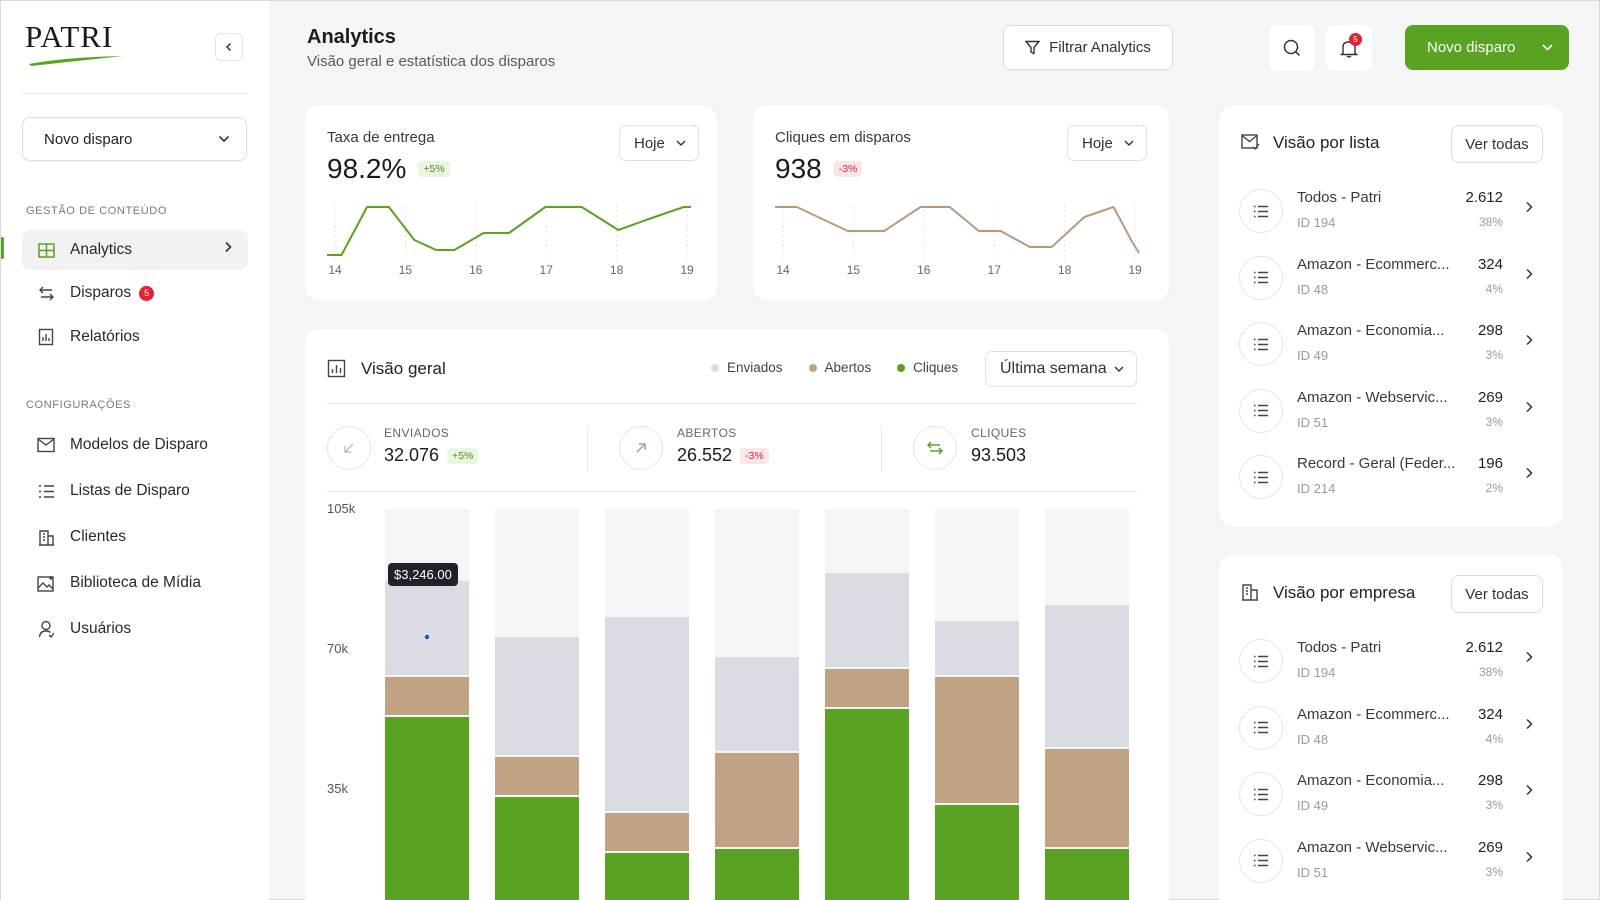 The height and width of the screenshot is (900, 1600). I want to click on list-item-value: 324, so click(1490, 714).